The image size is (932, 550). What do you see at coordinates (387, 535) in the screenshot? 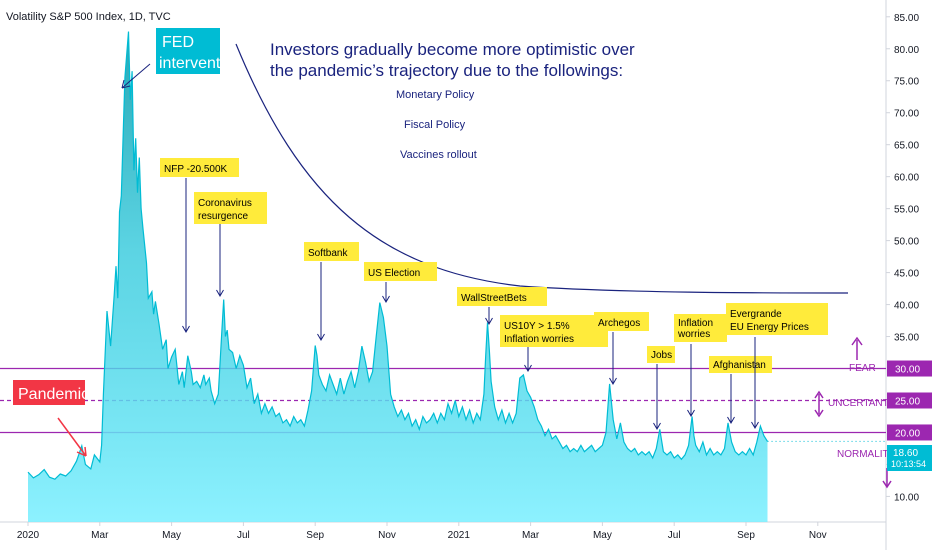
I see `x-tick-label: Nov` at bounding box center [387, 535].